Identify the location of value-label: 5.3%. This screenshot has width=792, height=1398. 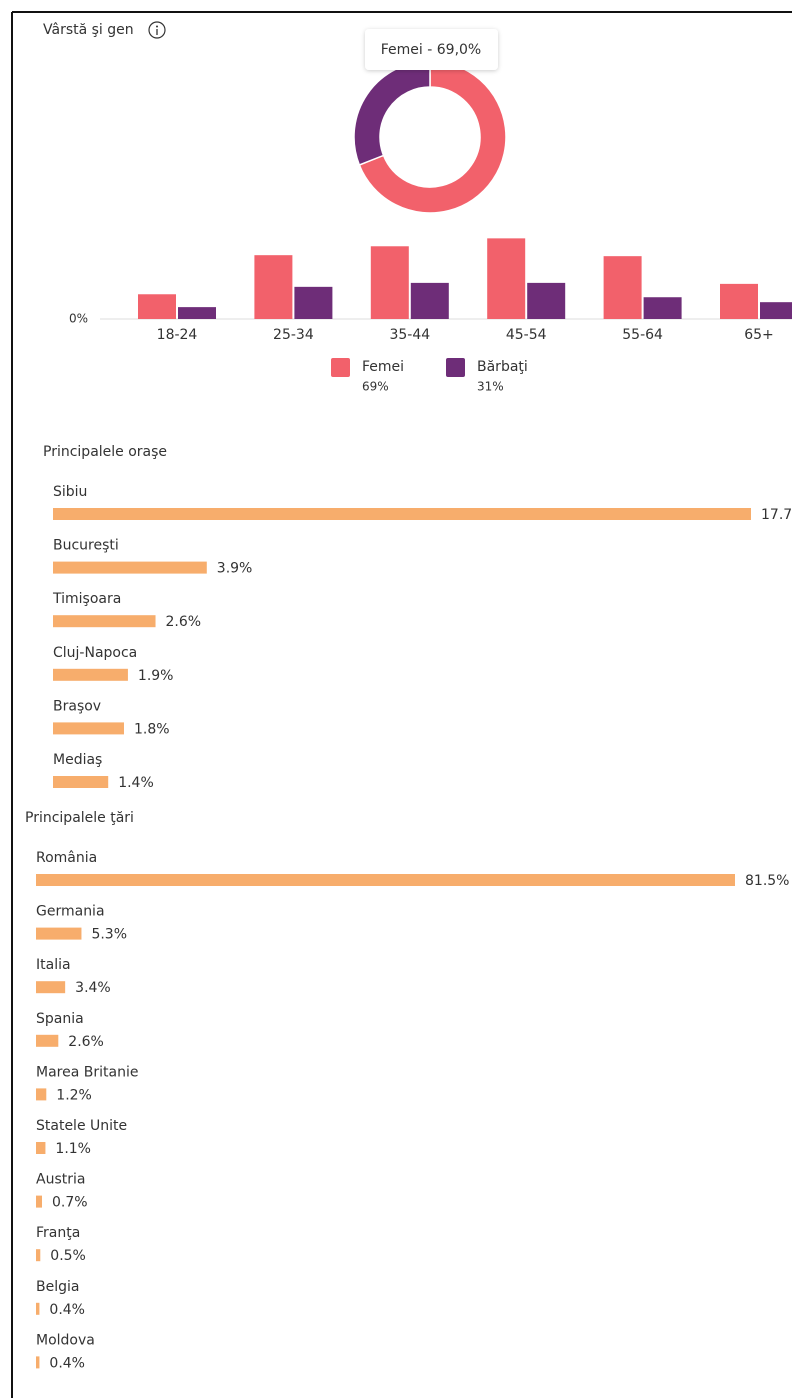
(109, 935).